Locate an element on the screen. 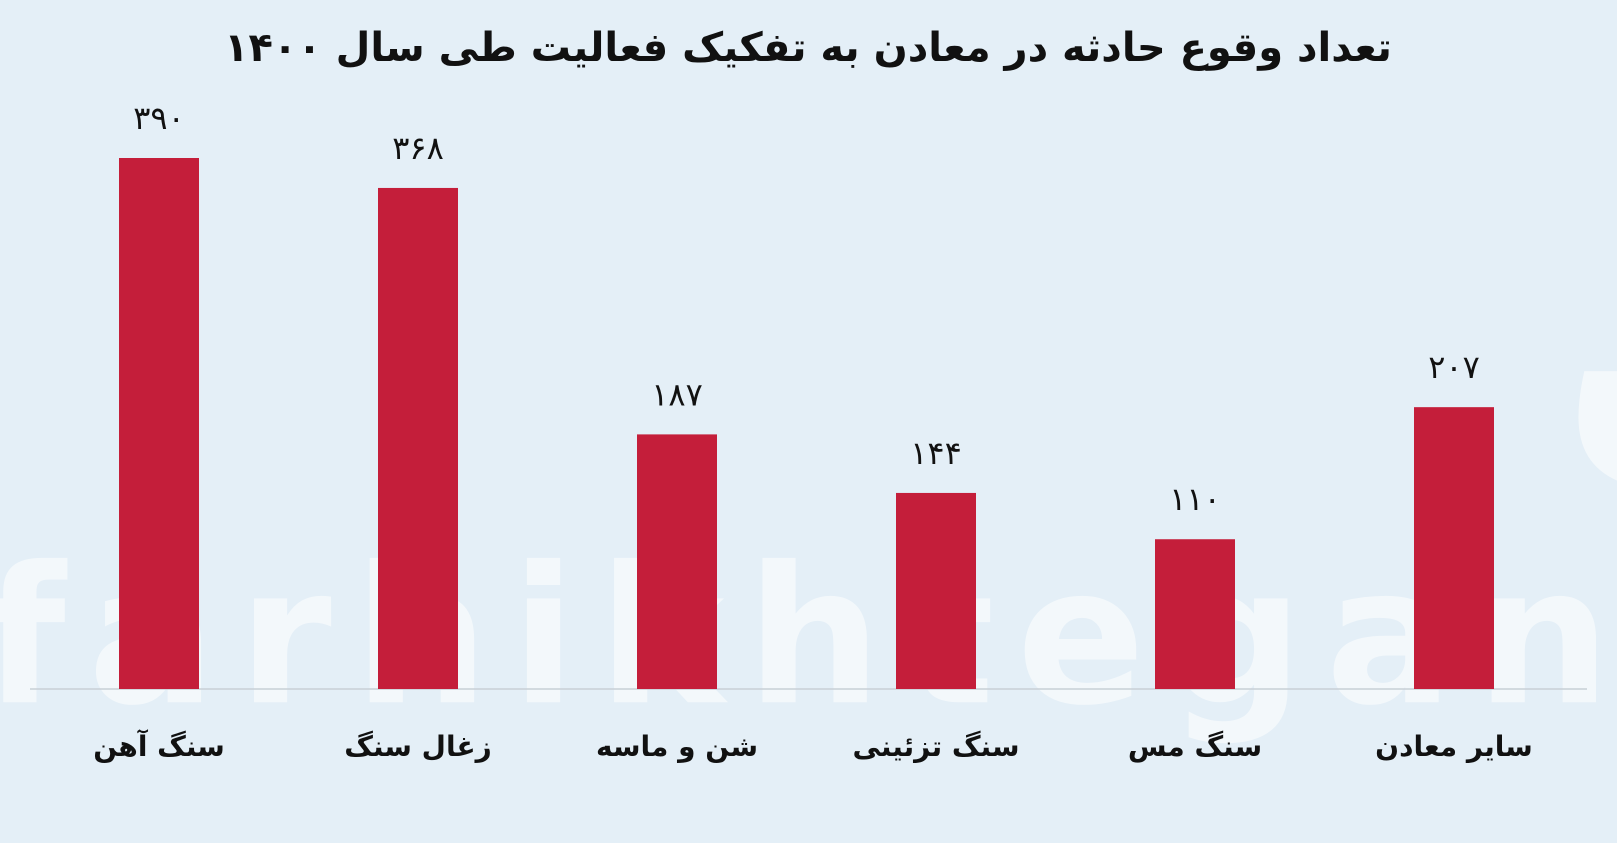 This screenshot has width=1617, height=843. x-tick-label: سنگ تزئینی is located at coordinates (935, 746).